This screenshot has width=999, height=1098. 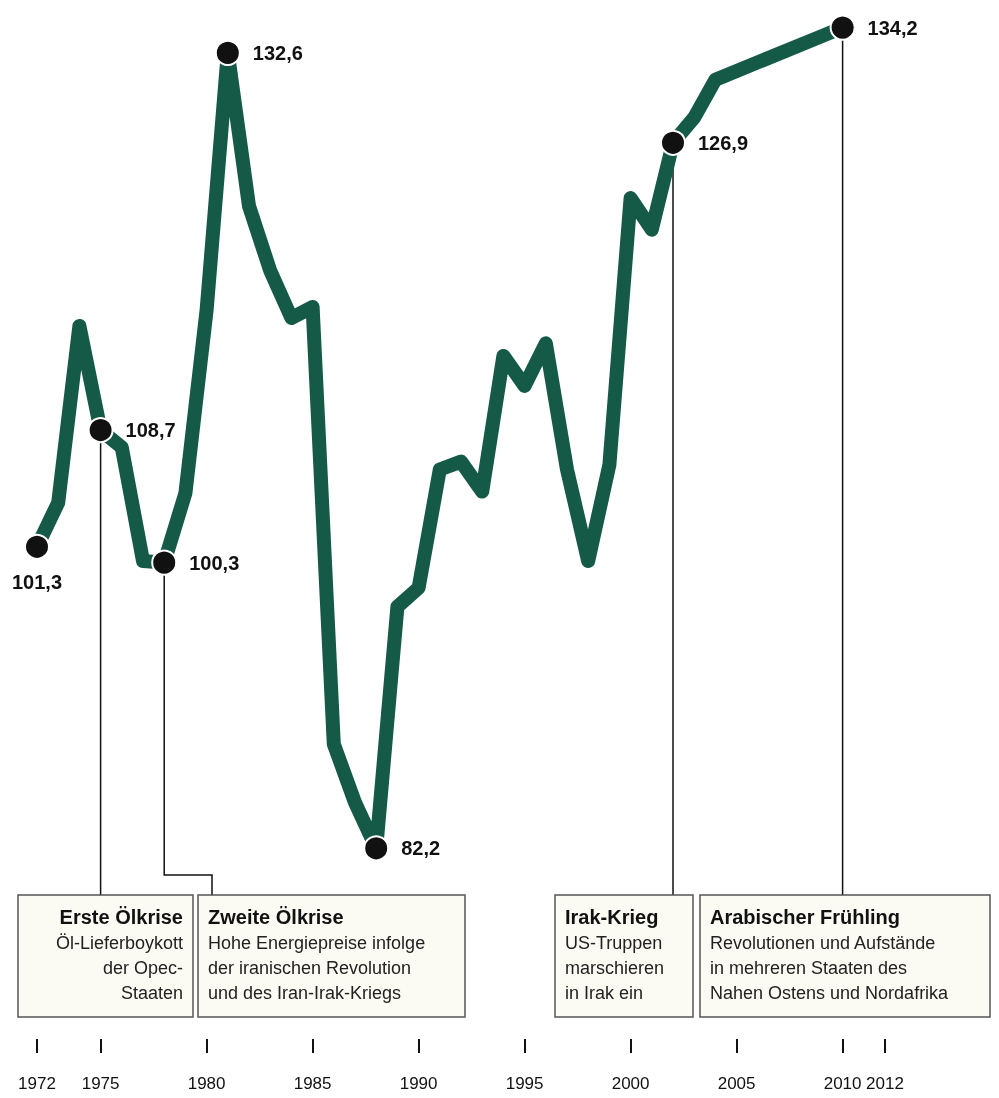 I want to click on x-tick-label: 2010, so click(x=842, y=1083).